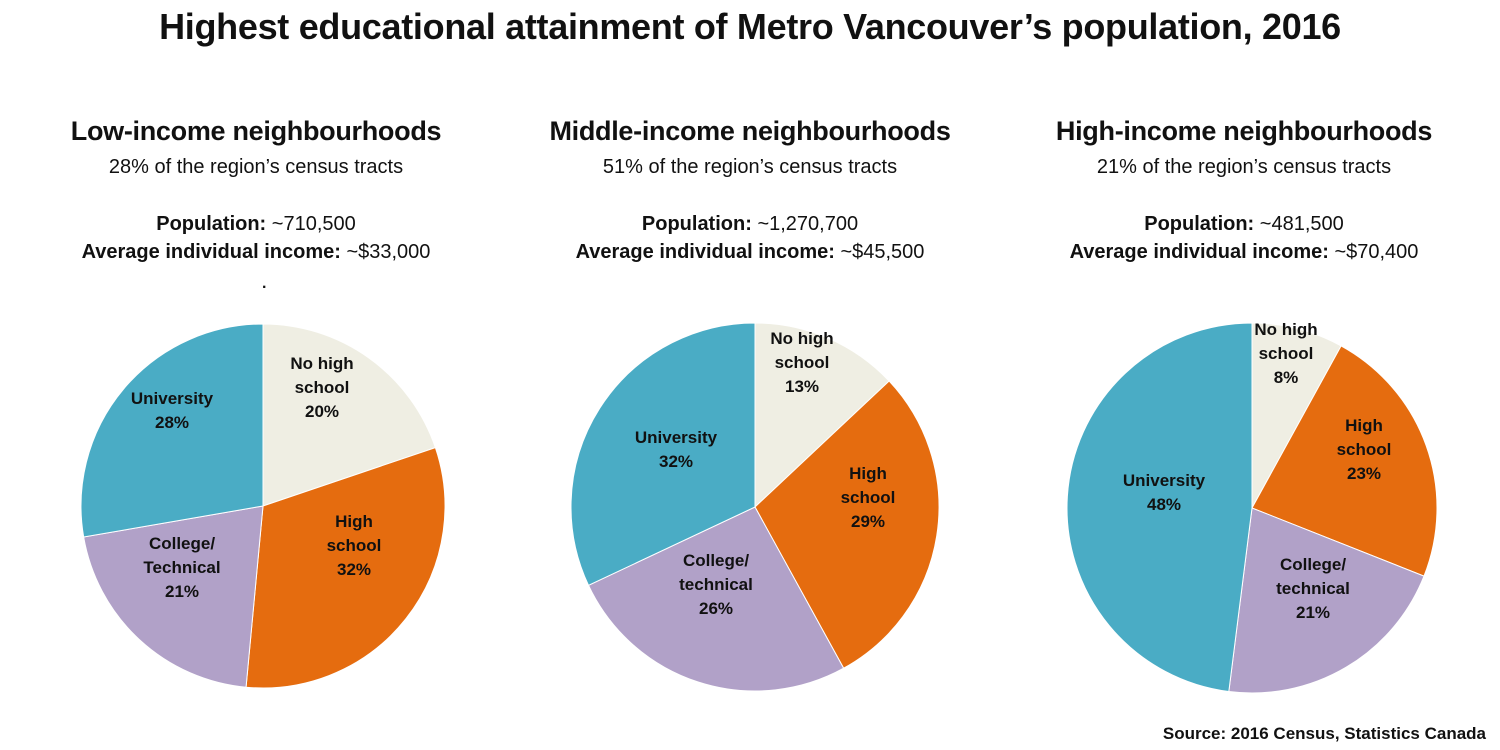 This screenshot has width=1500, height=750. What do you see at coordinates (1376, 252) in the screenshot?
I see `income-value: ~$70,400` at bounding box center [1376, 252].